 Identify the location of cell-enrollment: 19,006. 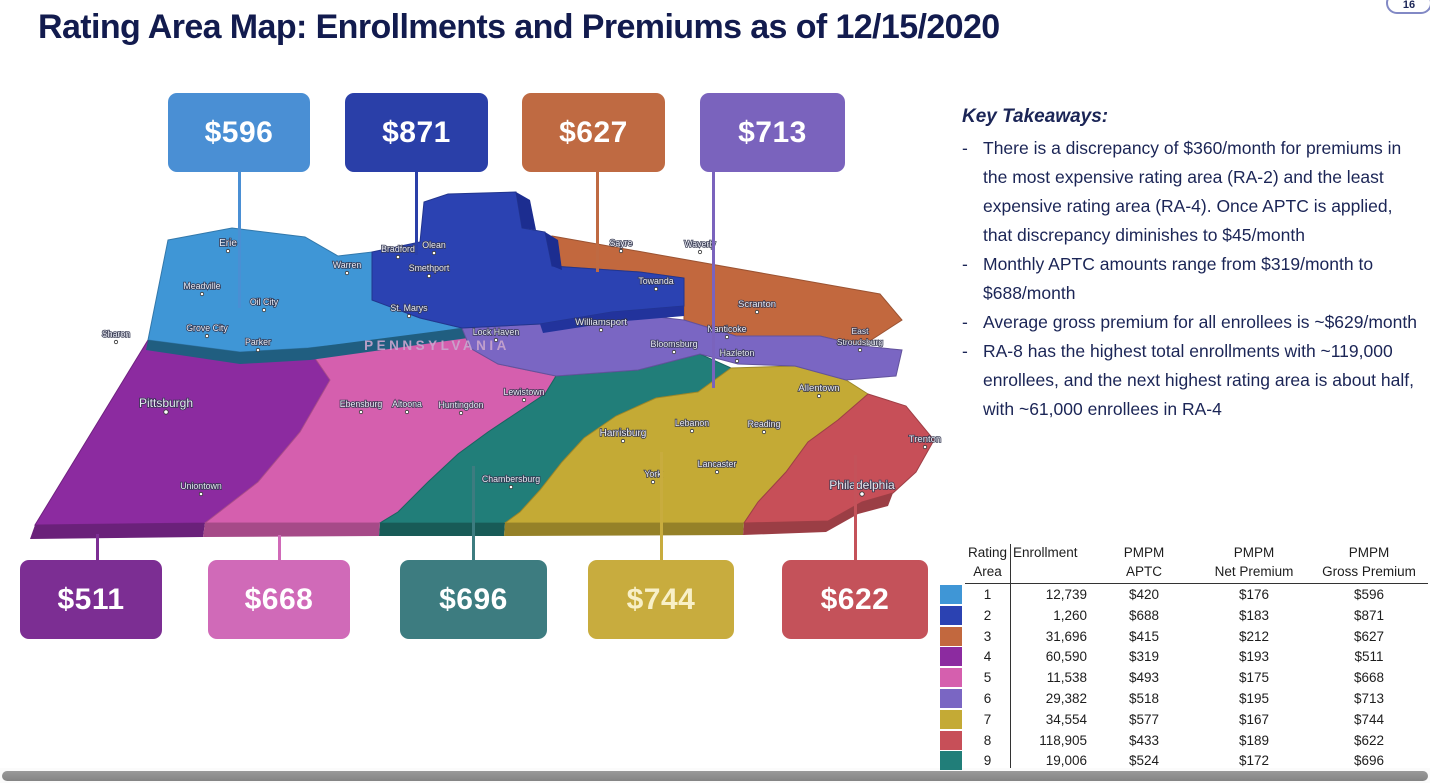
(1066, 761).